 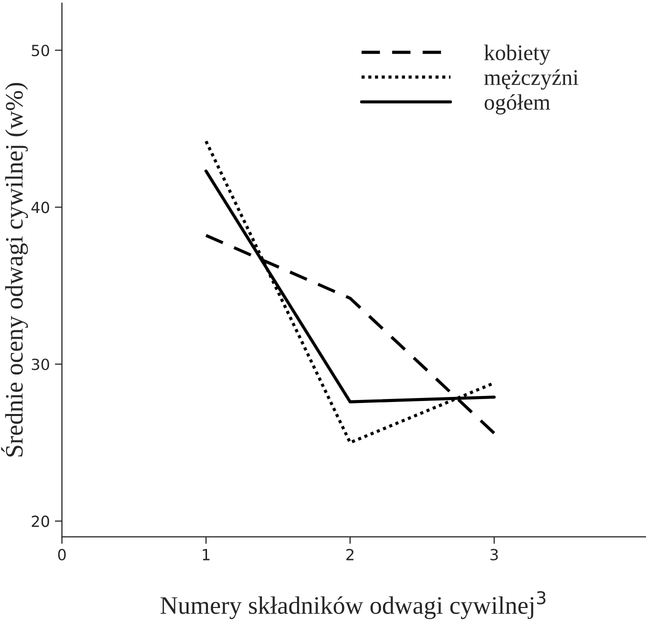 What do you see at coordinates (517, 54) in the screenshot?
I see `legend-label: kobiety` at bounding box center [517, 54].